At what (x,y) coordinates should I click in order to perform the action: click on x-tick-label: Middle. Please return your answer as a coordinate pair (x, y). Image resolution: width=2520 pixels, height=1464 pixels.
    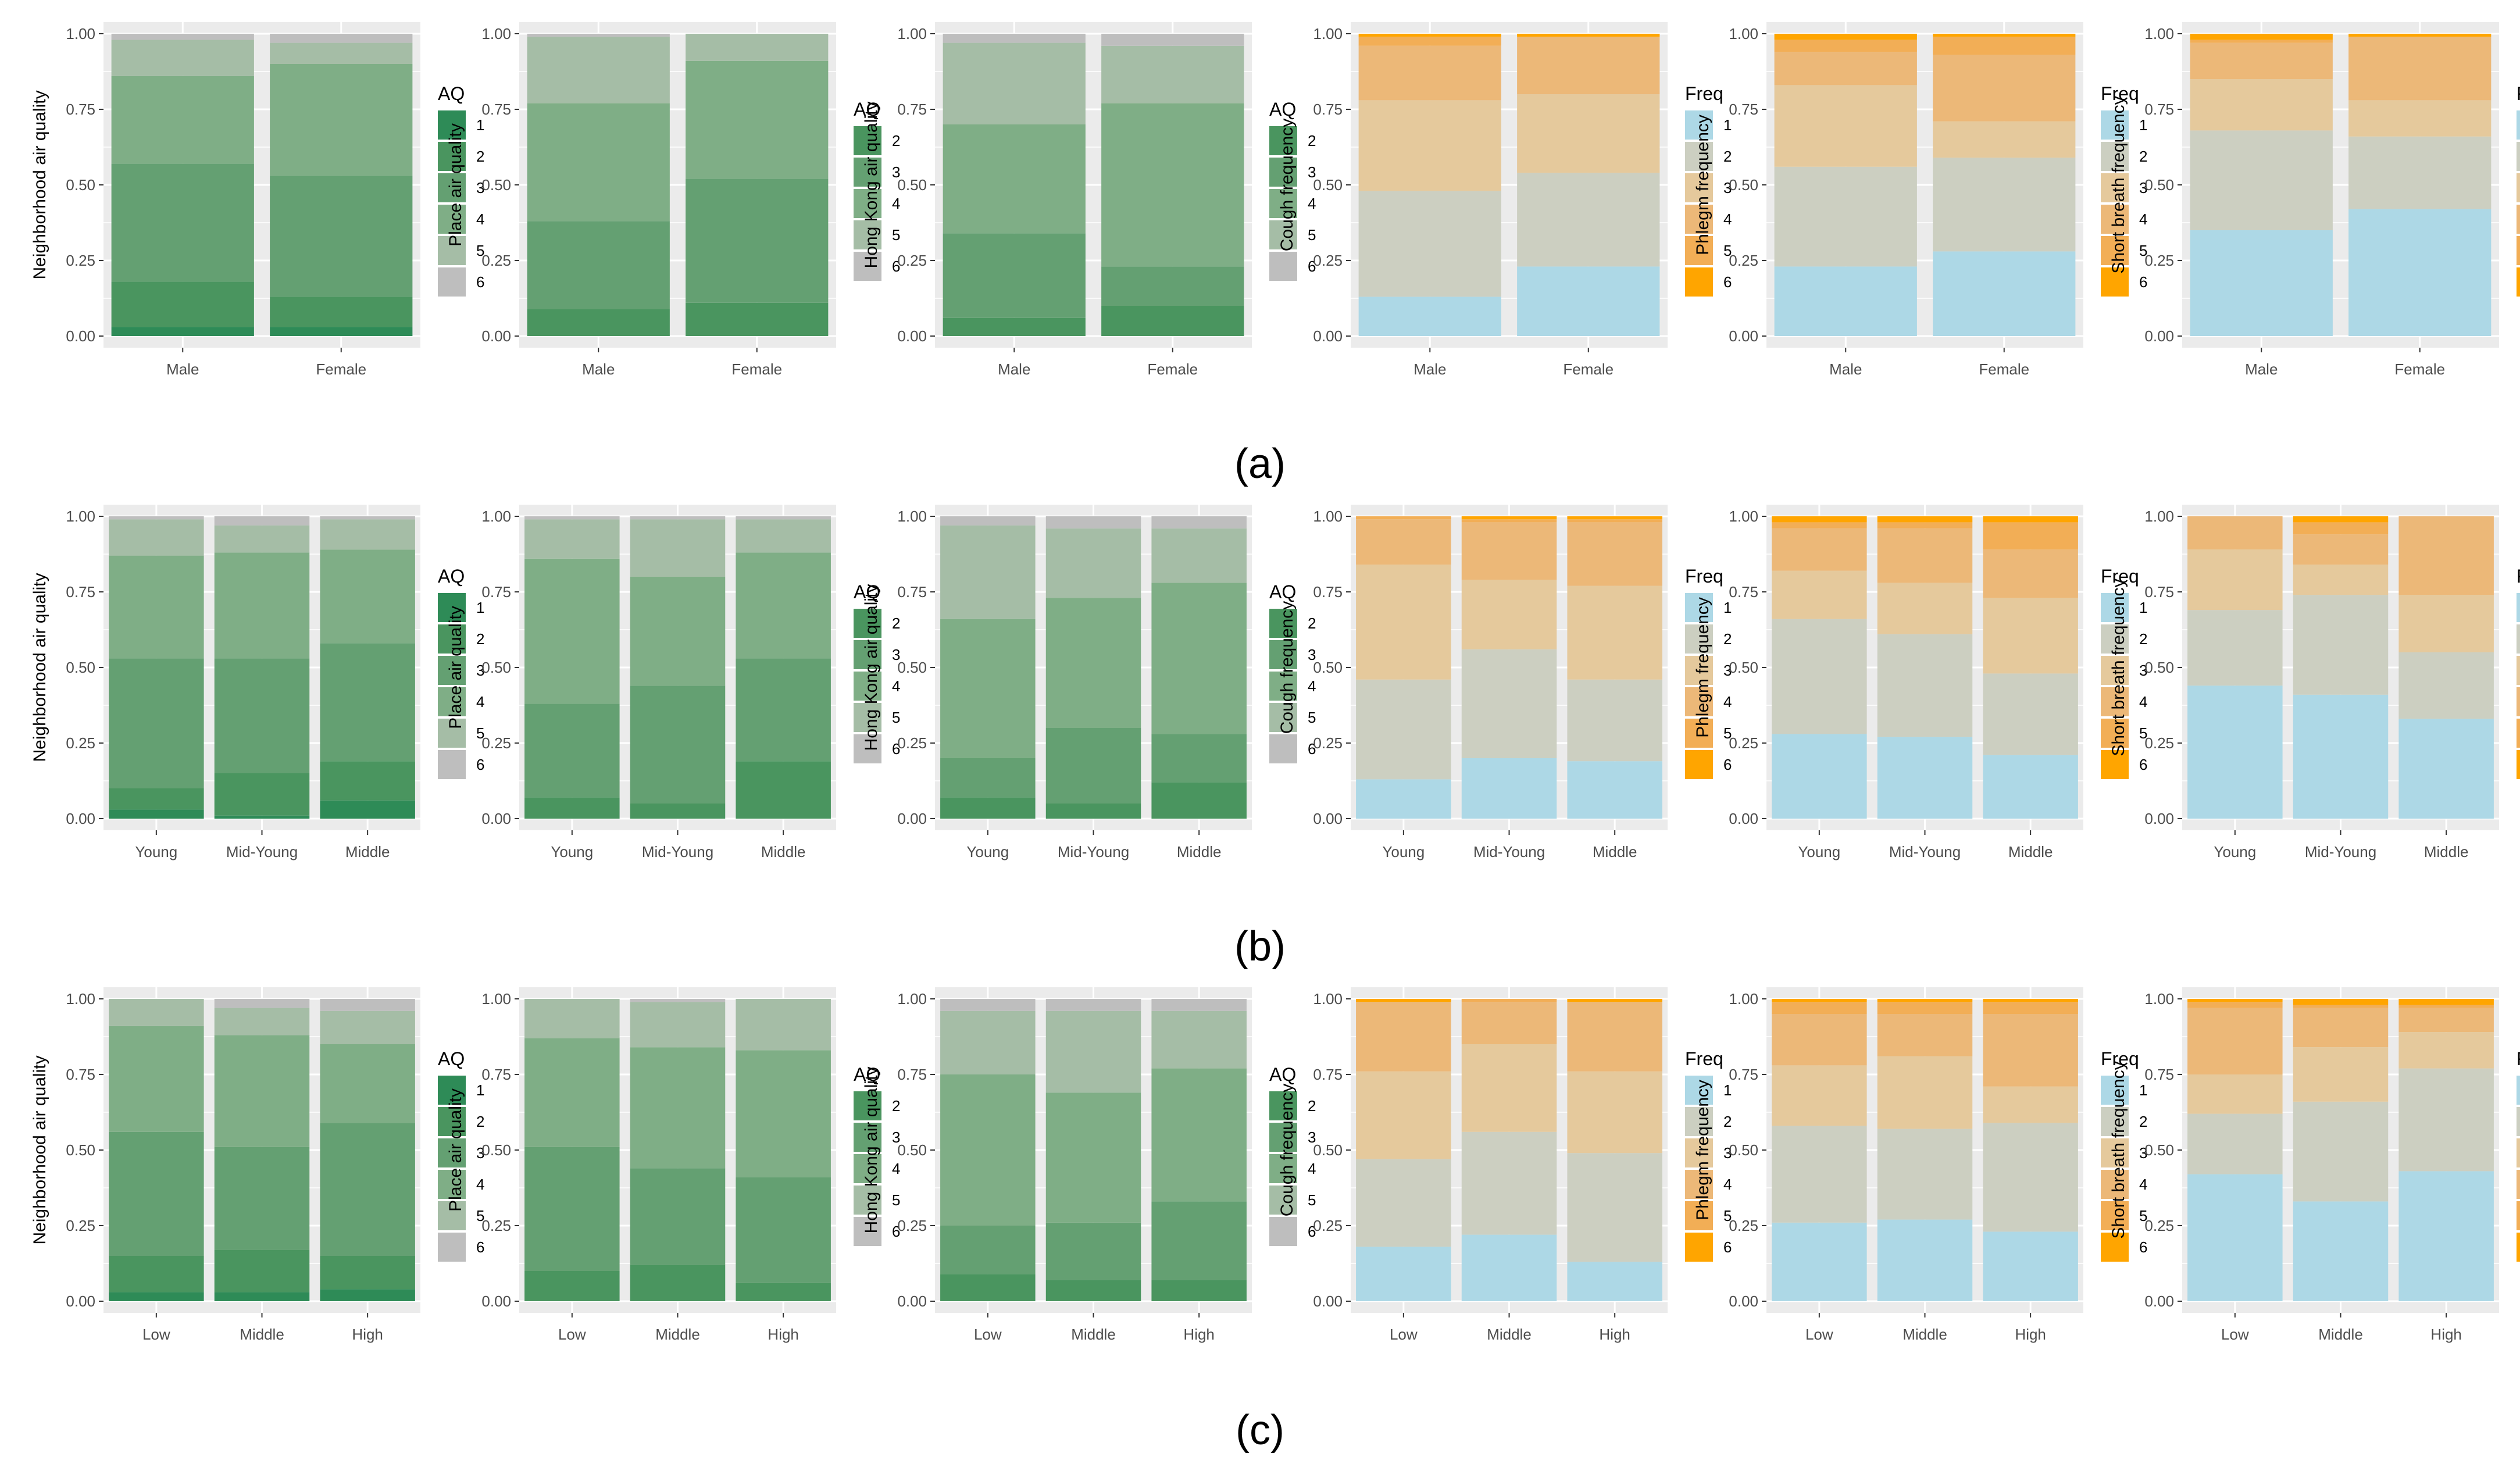
    Looking at the image, I should click on (1615, 852).